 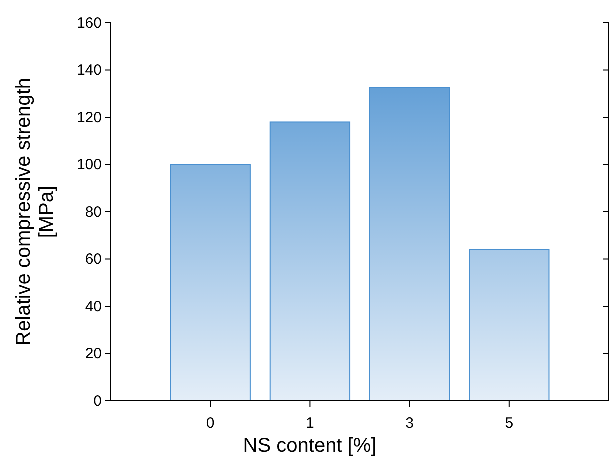 I want to click on y-tick-label: 140, so click(x=89, y=71).